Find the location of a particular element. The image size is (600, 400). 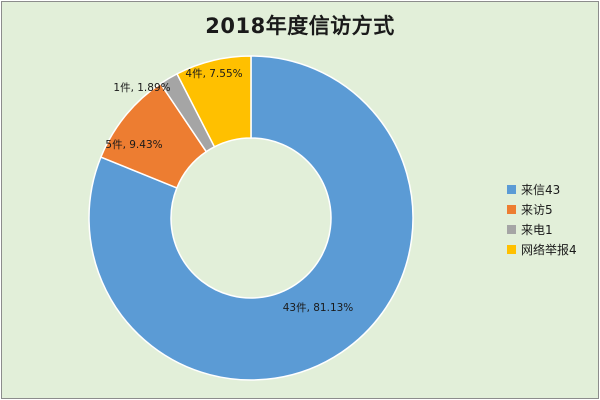

legend-item-1: 来信43 is located at coordinates (542, 189).